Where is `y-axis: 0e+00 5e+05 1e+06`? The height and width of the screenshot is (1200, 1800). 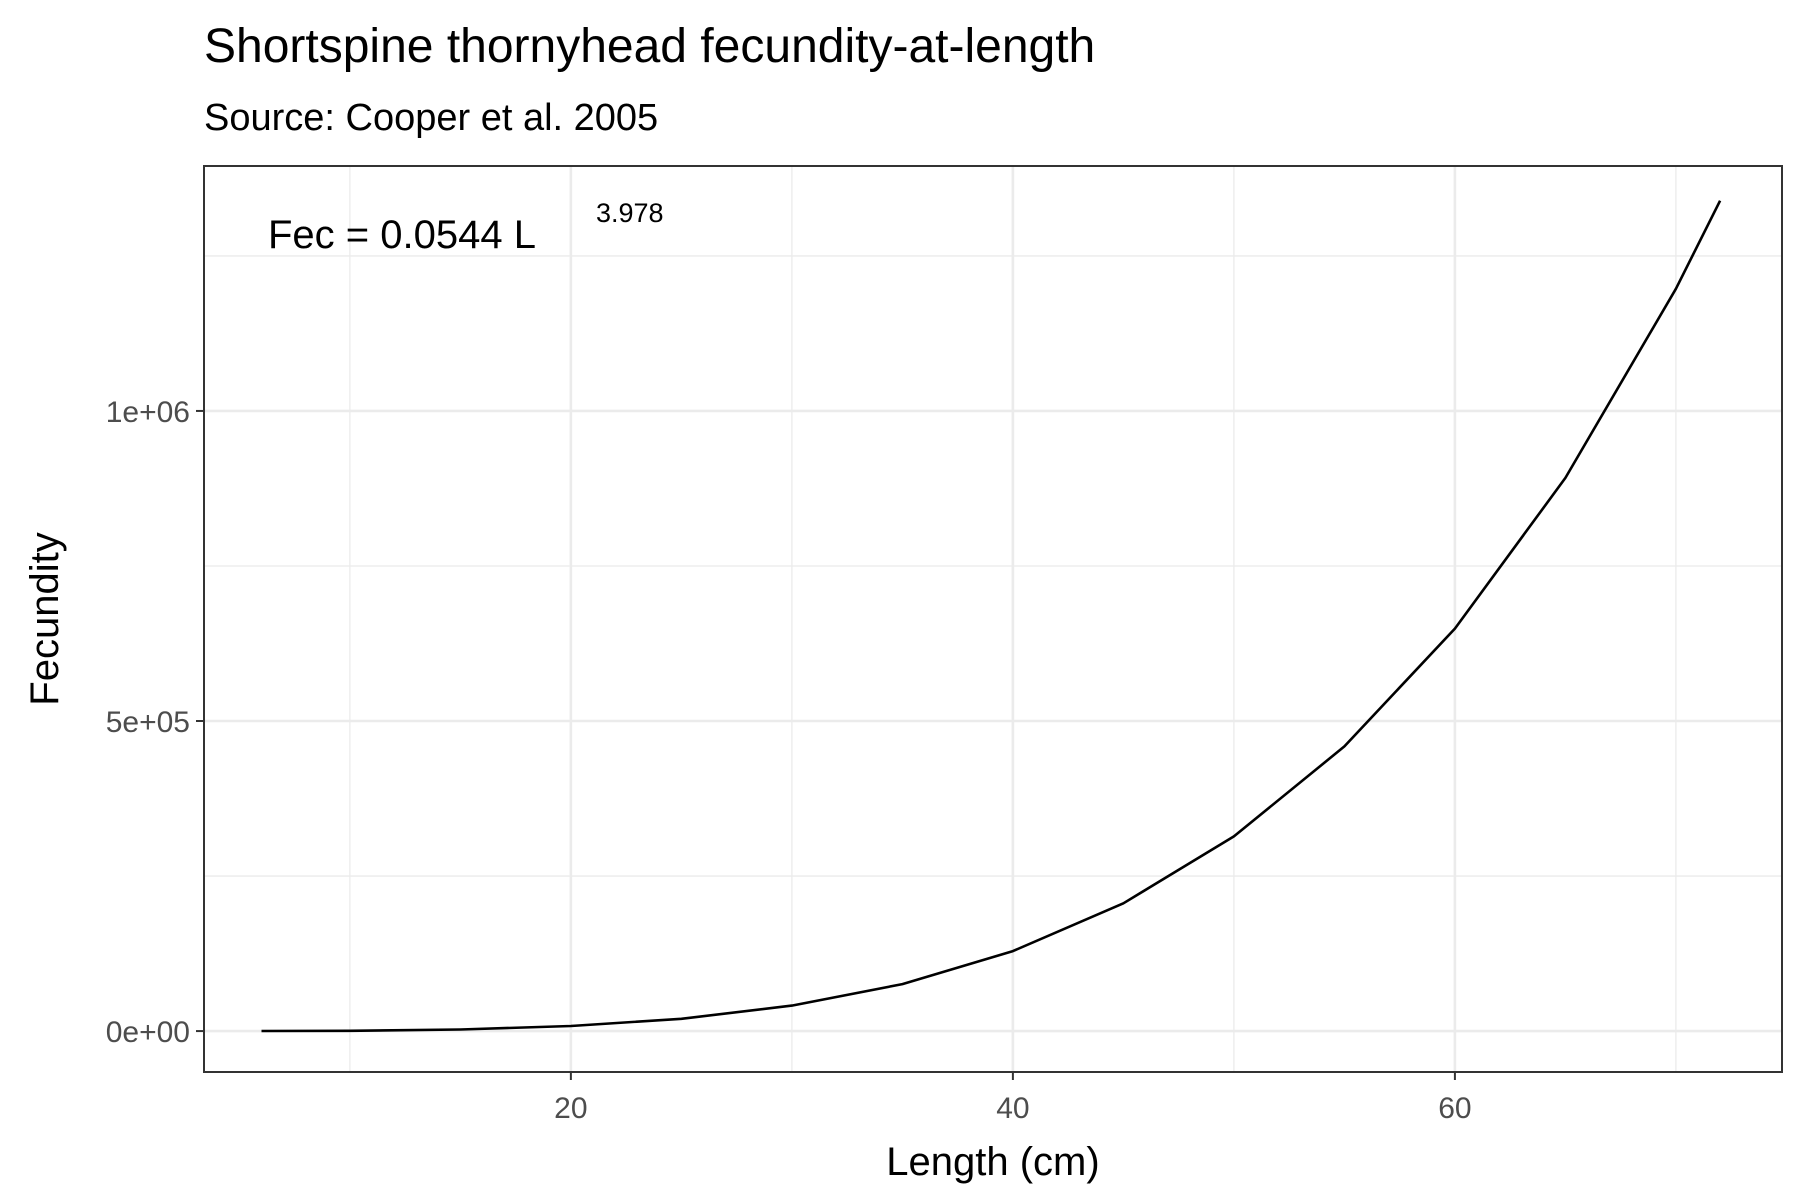
y-axis: 0e+00 5e+05 1e+06 is located at coordinates (155, 722).